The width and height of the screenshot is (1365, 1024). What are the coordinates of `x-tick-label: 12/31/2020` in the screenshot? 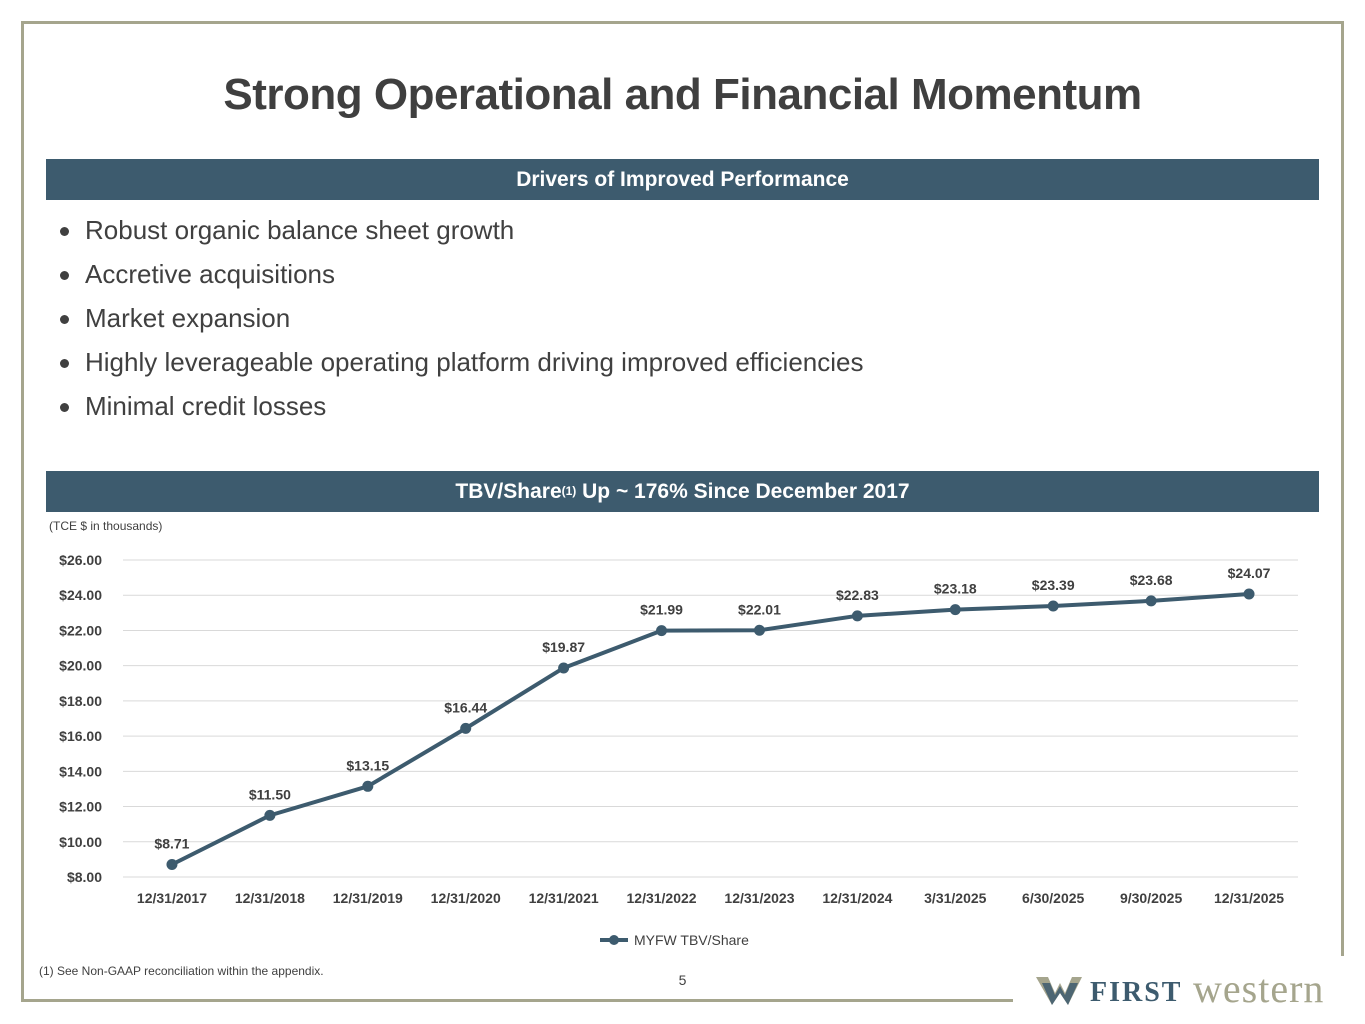 It's located at (466, 898).